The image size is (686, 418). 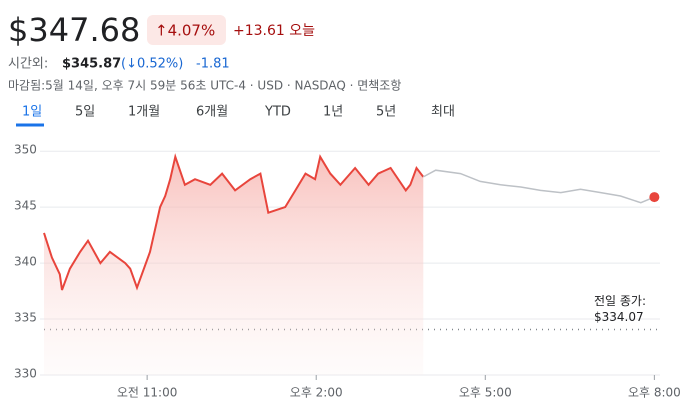 What do you see at coordinates (316, 393) in the screenshot?
I see `x-tick-label: 오후 2:00` at bounding box center [316, 393].